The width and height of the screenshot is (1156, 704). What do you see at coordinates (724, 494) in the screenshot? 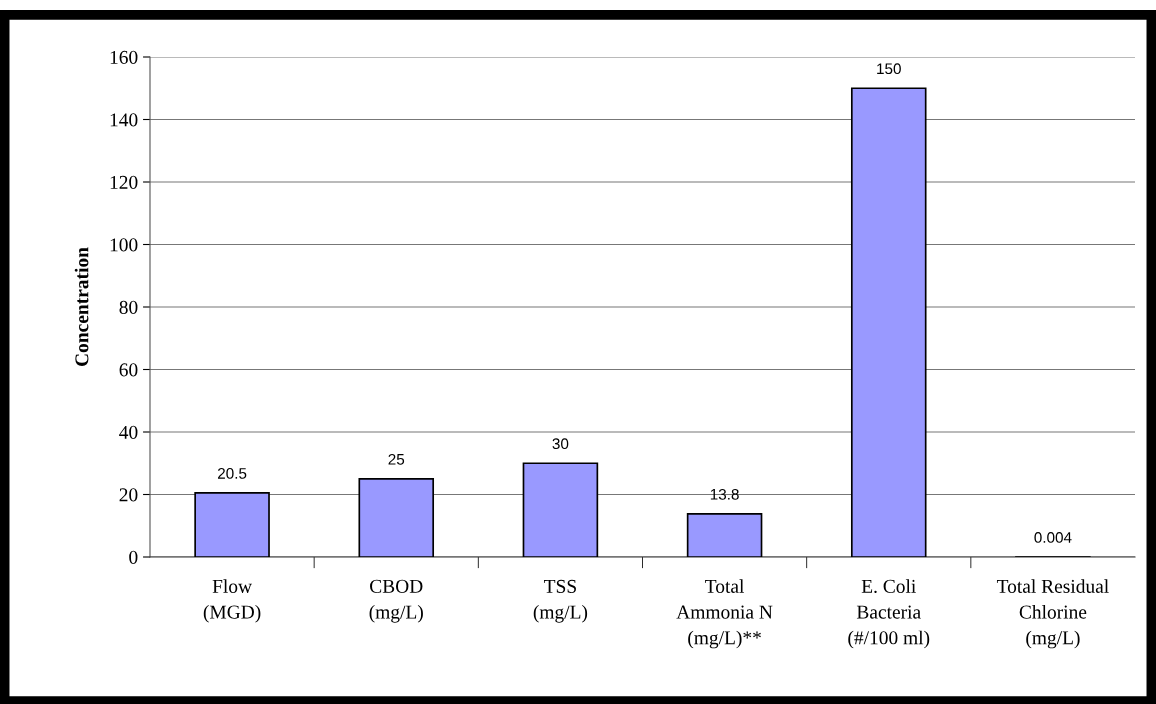
I see `data-label: 13.8` at bounding box center [724, 494].